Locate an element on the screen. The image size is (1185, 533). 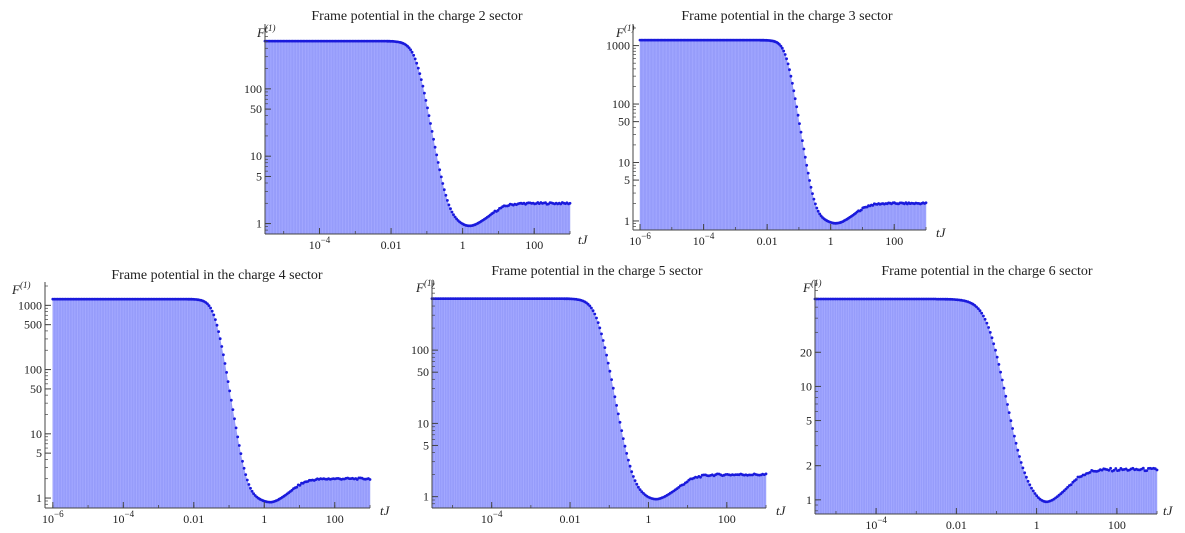
y-tick-label: 20 is located at coordinates (806, 352).